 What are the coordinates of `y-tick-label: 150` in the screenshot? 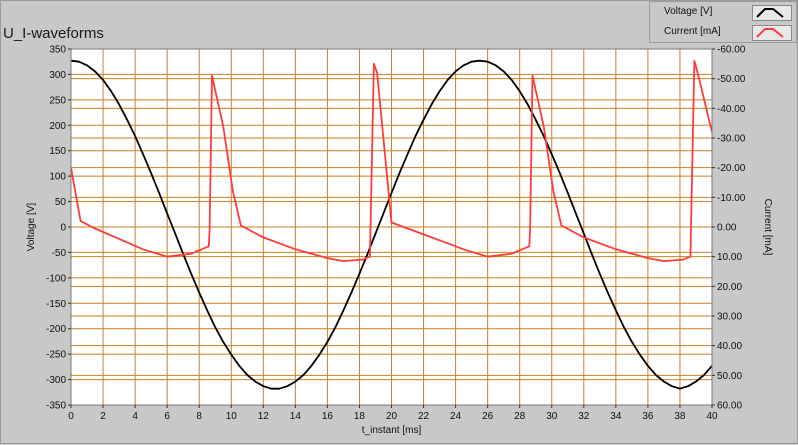 It's located at (57, 151).